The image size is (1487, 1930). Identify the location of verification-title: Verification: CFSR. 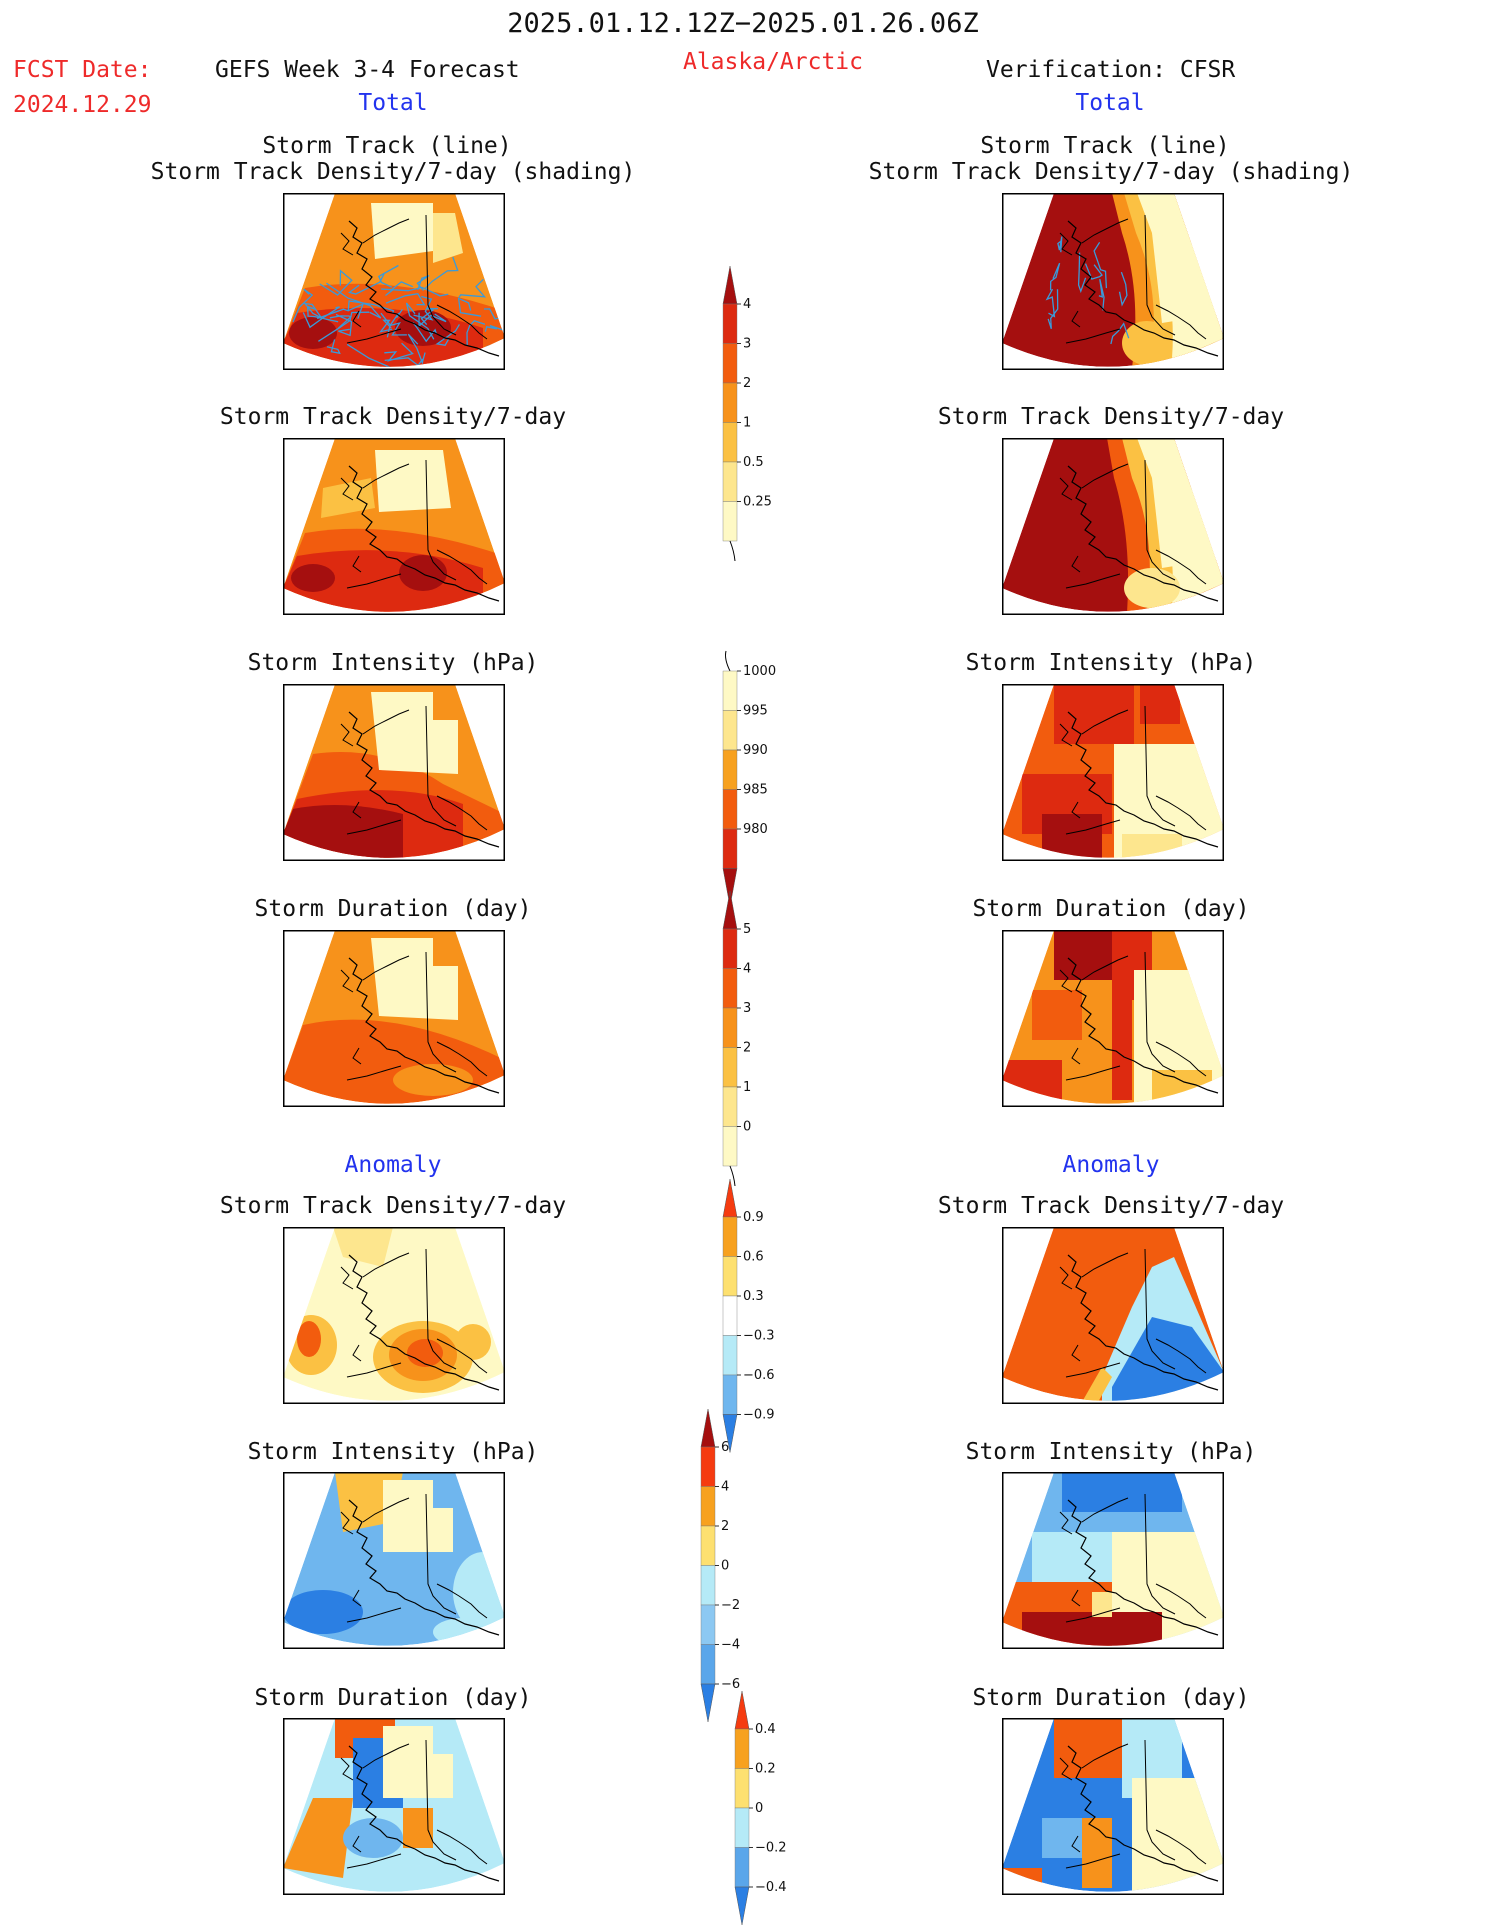
(1111, 70).